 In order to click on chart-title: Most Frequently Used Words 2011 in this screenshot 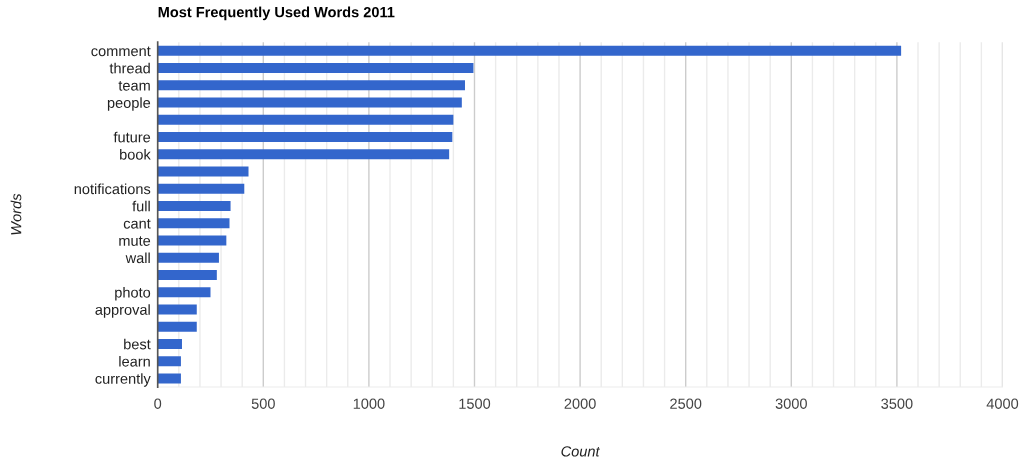, I will do `click(276, 13)`.